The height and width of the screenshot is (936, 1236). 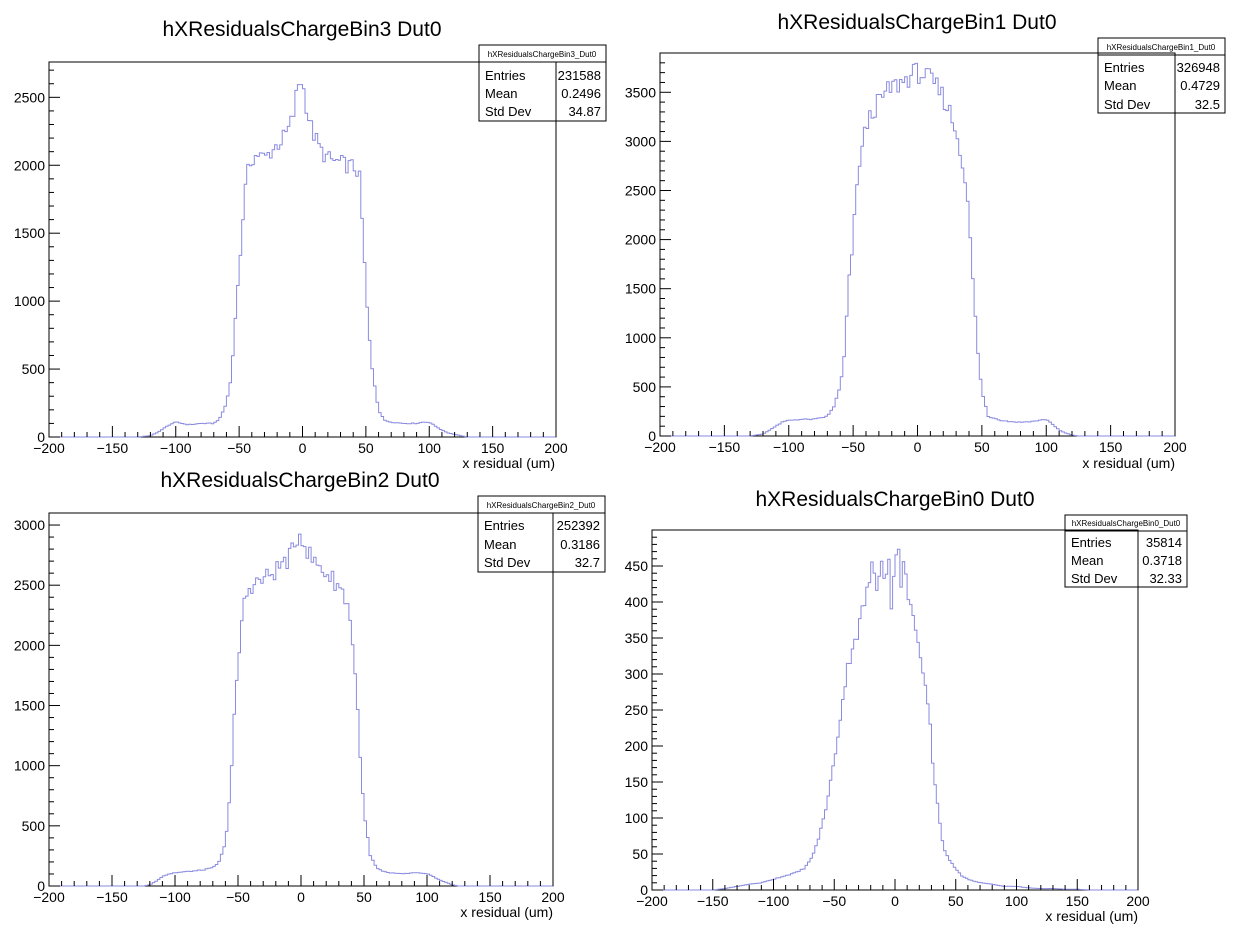 I want to click on chart-title: hXResidualsChargeBin2 Dut0, so click(x=300, y=480).